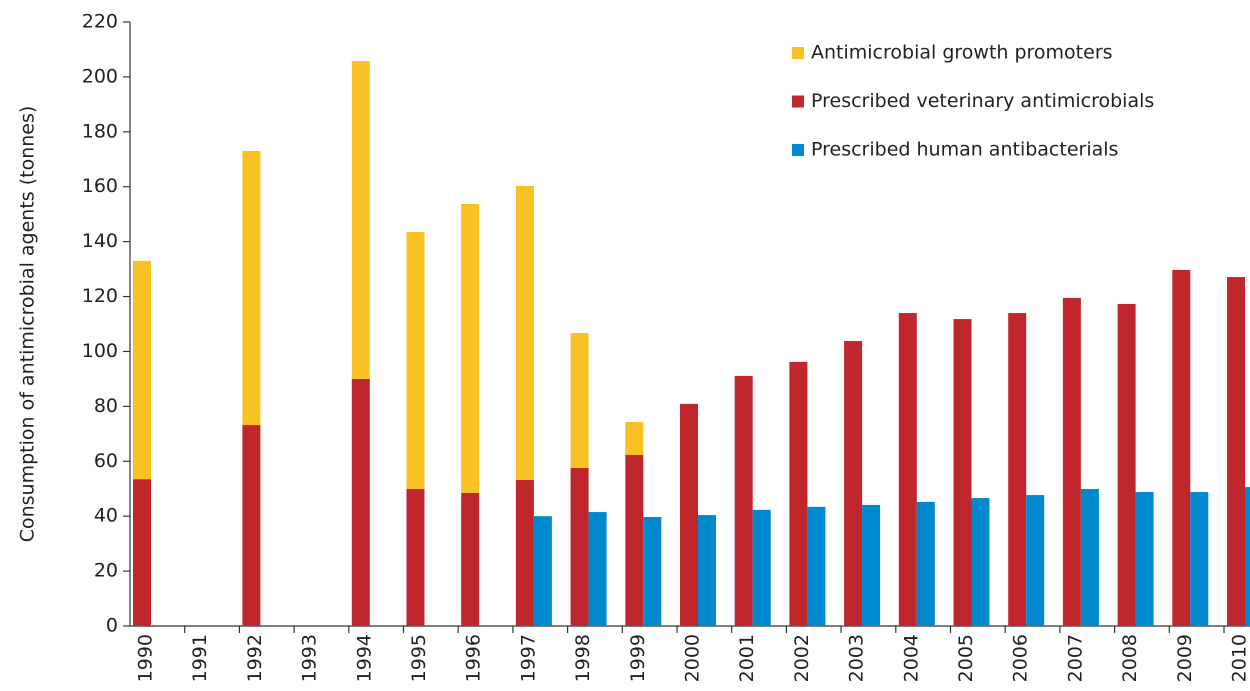 The height and width of the screenshot is (691, 1250). Describe the element at coordinates (364, 658) in the screenshot. I see `x-tick-label: 1994` at that location.